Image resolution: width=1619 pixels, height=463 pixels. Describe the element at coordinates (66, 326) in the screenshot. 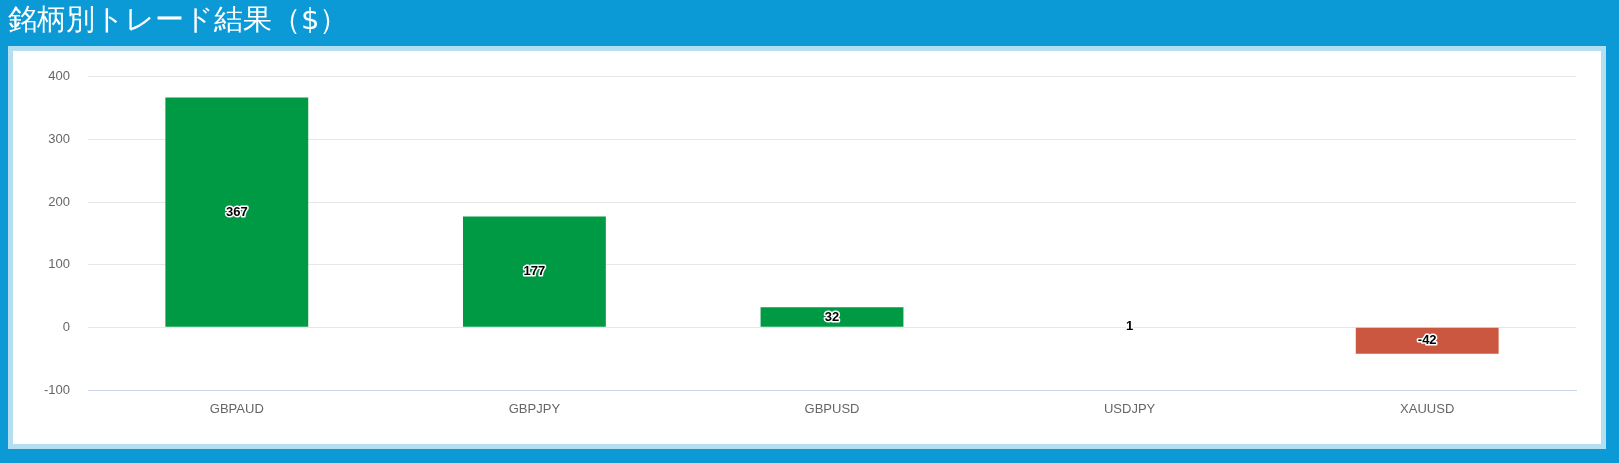

I see `y-tick-label: 0` at that location.